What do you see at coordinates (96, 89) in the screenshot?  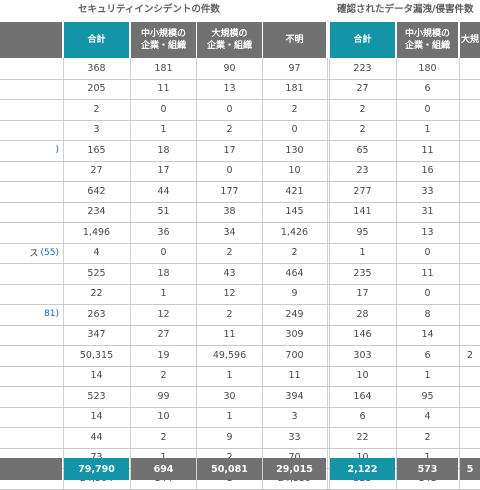 I see `incident-cell: 205` at bounding box center [96, 89].